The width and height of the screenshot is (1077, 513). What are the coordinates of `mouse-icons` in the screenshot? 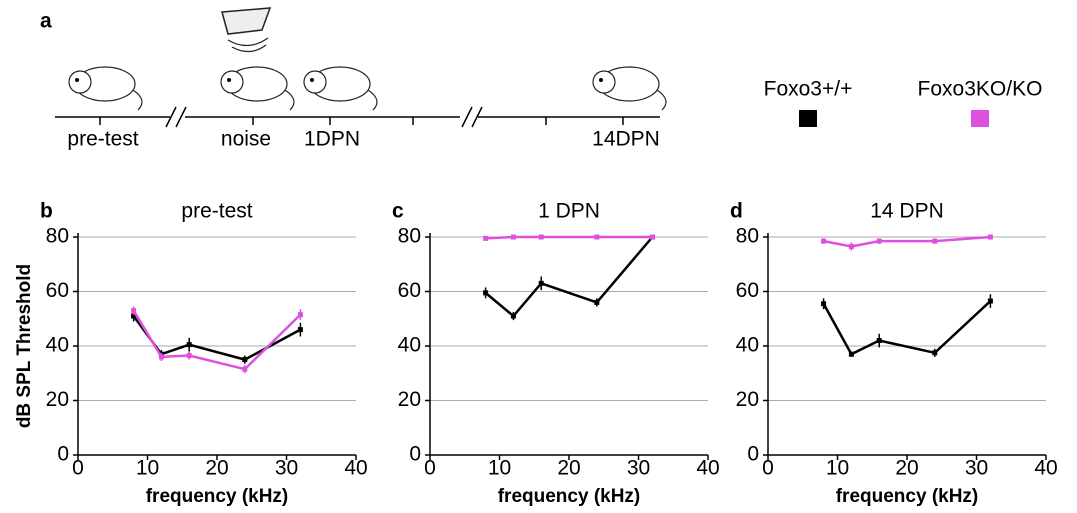 It's located at (367, 88).